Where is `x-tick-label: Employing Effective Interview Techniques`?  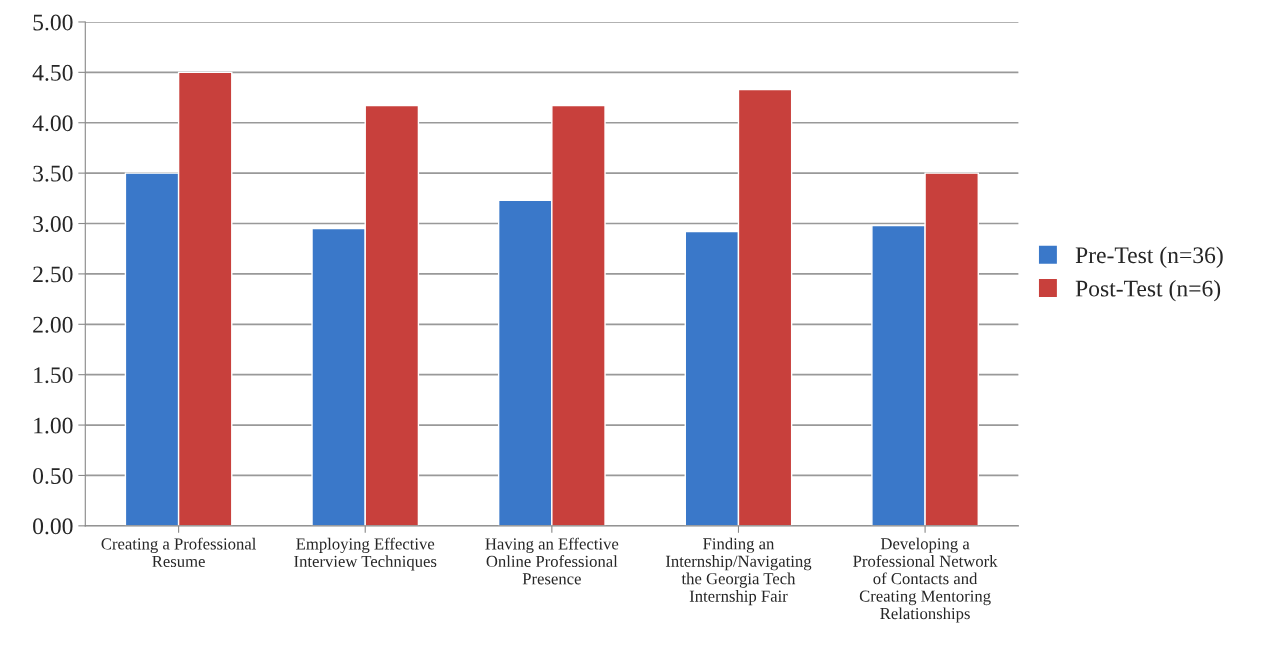
x-tick-label: Employing Effective Interview Techniques is located at coordinates (365, 554).